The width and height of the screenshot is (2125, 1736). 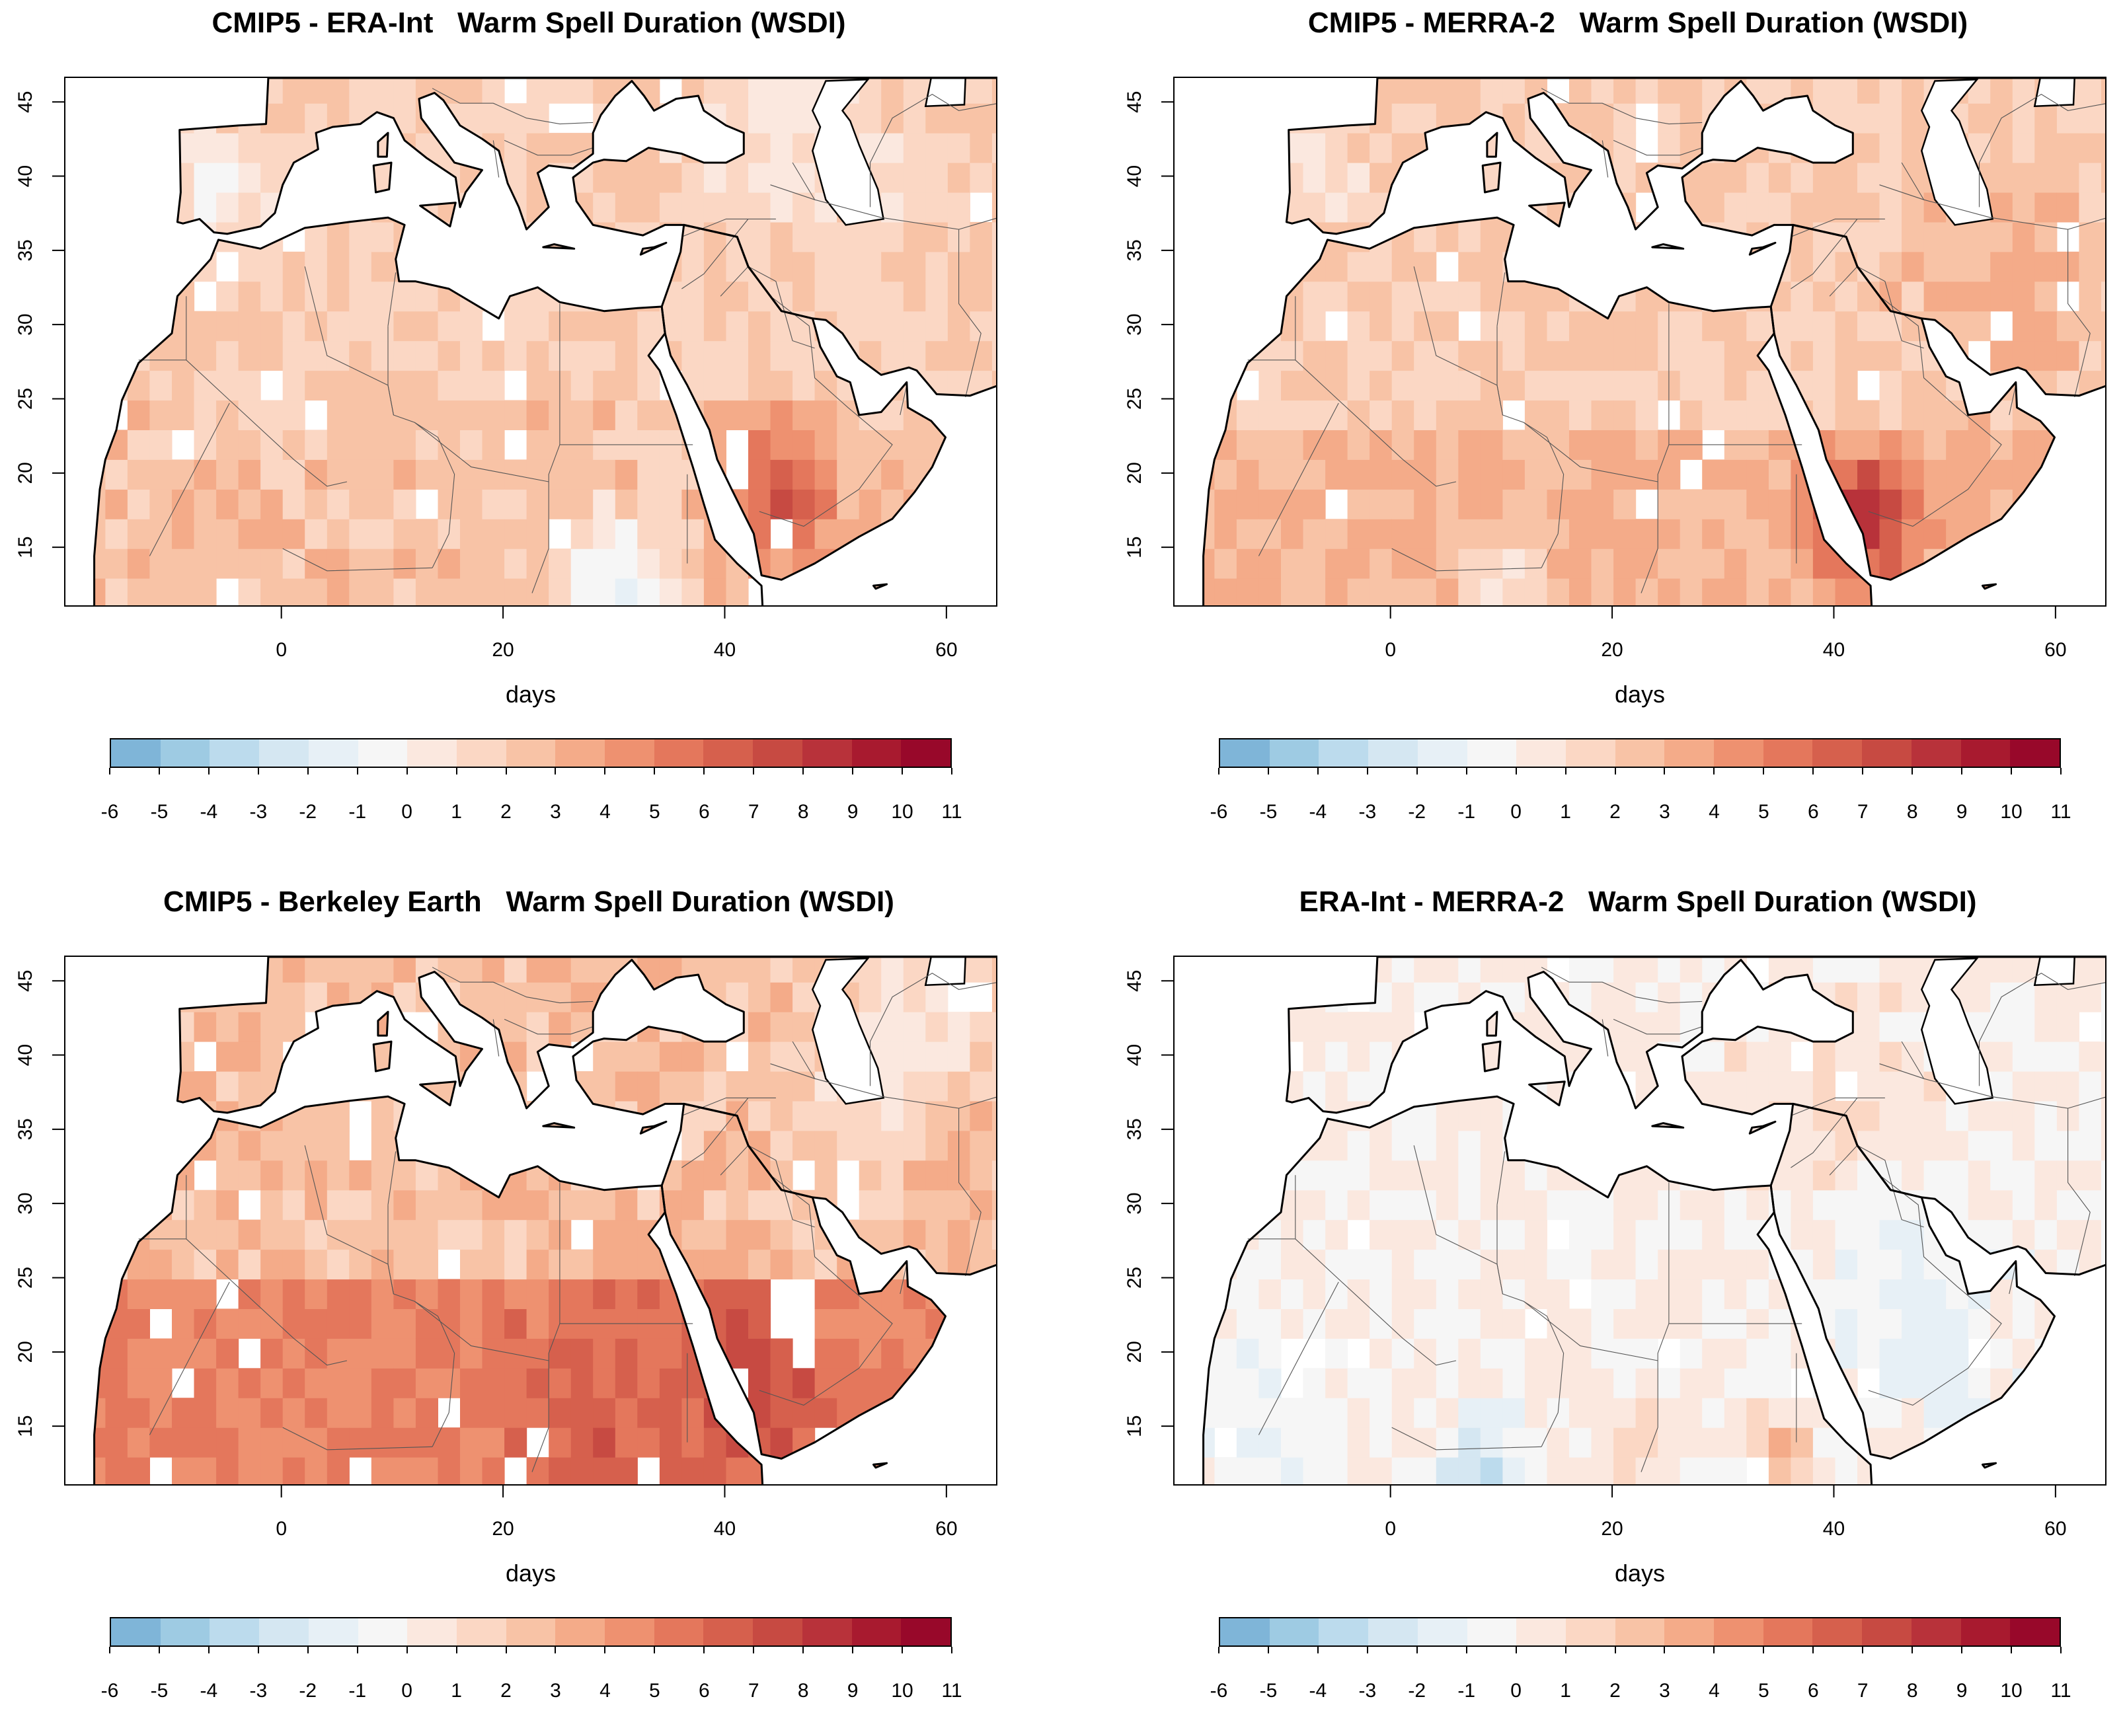 What do you see at coordinates (853, 812) in the screenshot?
I see `colorbar-tick-label: 9` at bounding box center [853, 812].